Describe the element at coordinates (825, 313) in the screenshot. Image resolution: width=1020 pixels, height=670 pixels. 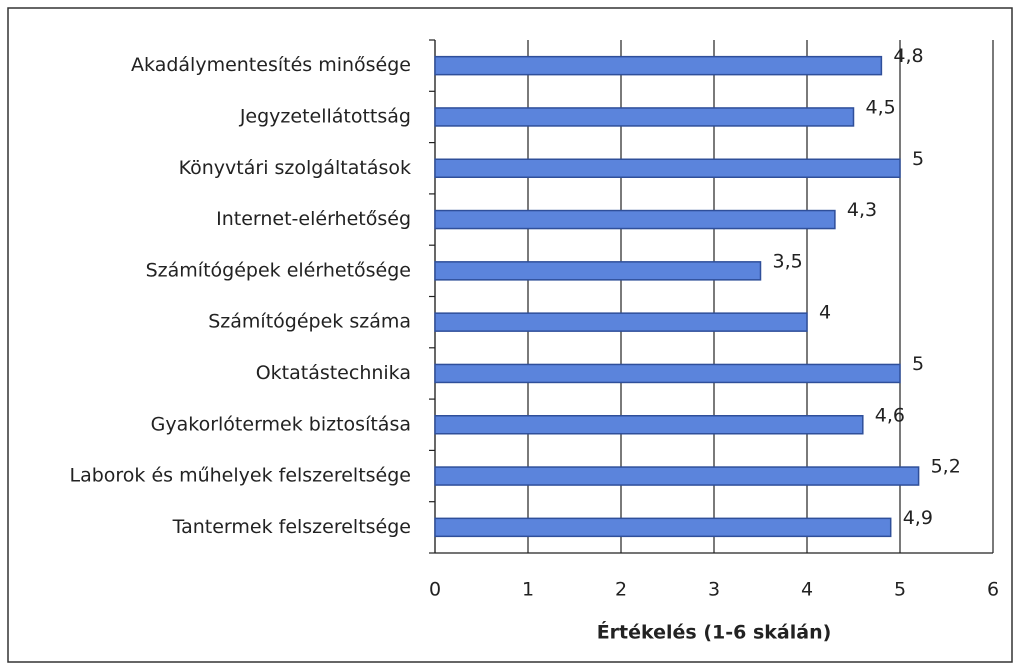
I see `data-label: 4` at that location.